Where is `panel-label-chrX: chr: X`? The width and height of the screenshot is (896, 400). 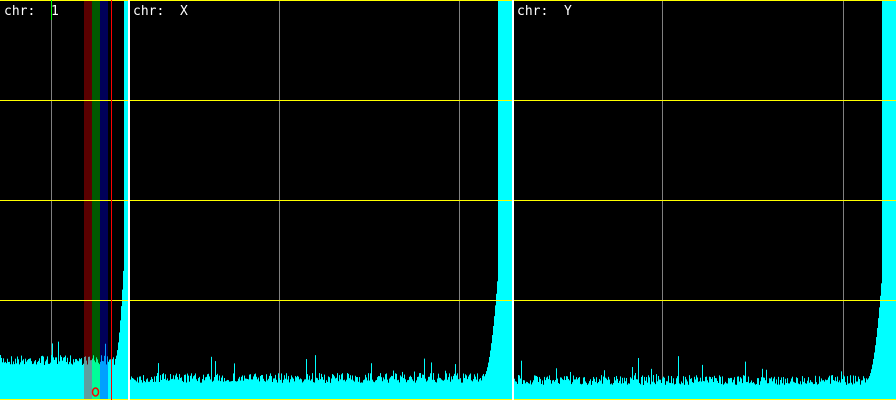
panel-label-chrX: chr: X is located at coordinates (160, 11).